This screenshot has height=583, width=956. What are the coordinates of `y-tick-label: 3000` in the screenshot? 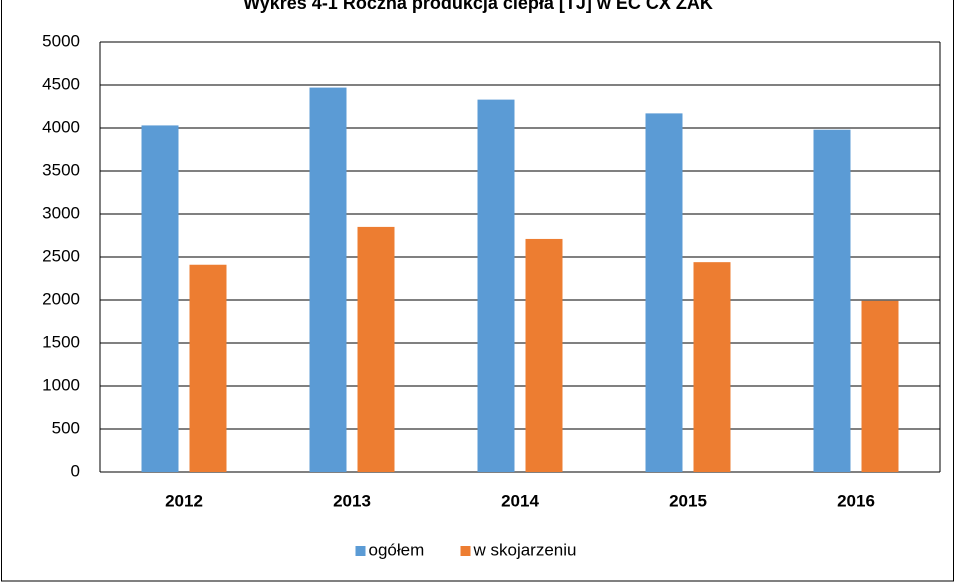 It's located at (61, 212).